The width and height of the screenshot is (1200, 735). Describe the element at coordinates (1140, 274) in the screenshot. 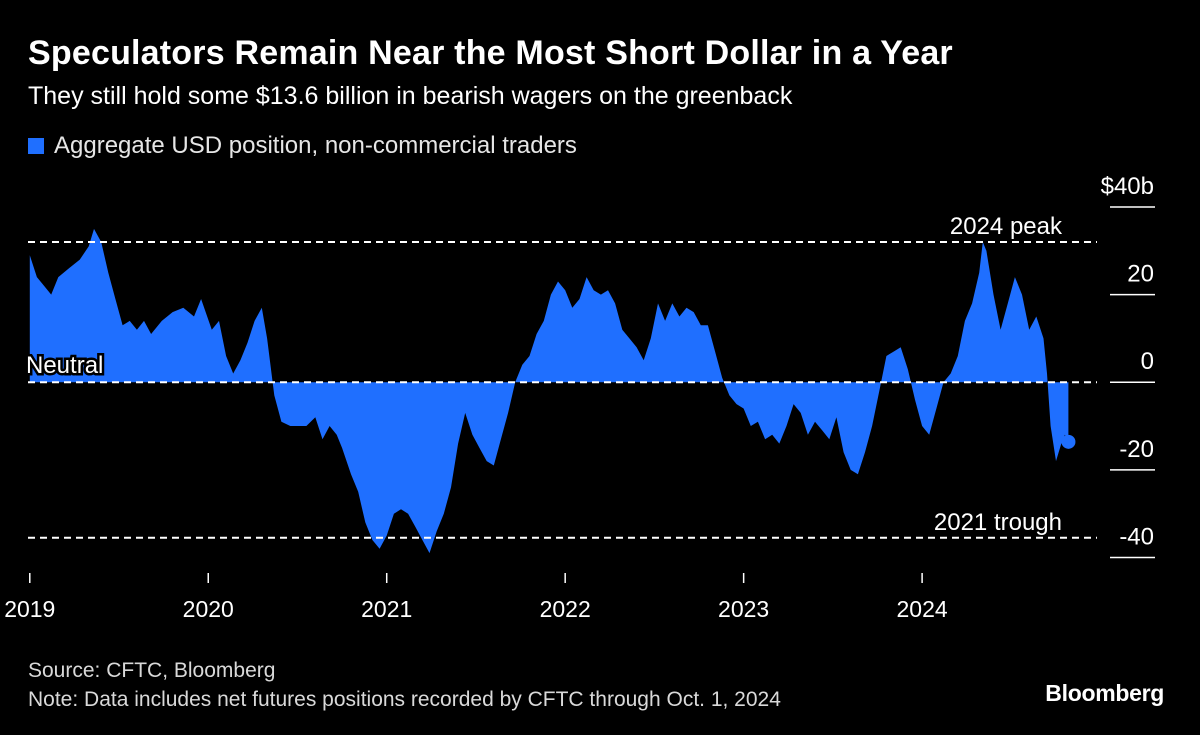

I see `y-tick-label: 20` at that location.